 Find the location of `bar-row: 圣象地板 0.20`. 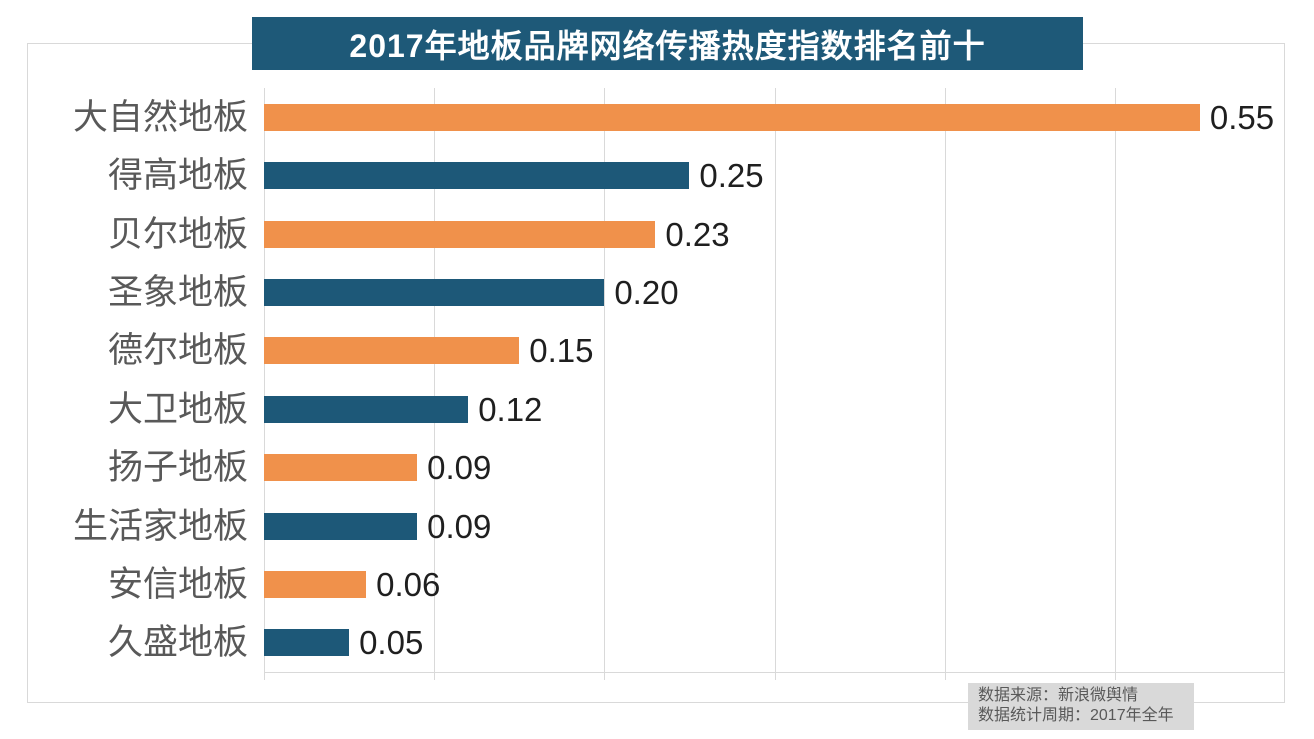

bar-row: 圣象地板 0.20 is located at coordinates (656, 292).